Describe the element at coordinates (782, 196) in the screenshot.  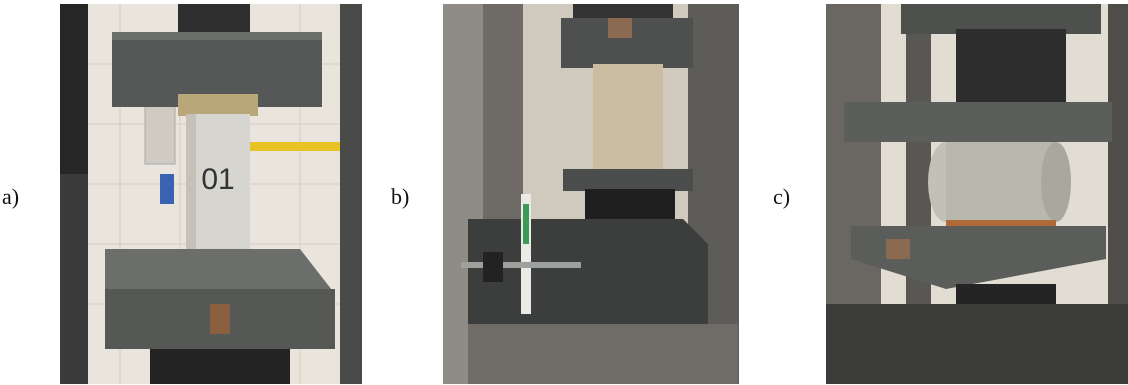
I see `panel-label-c: c)` at that location.